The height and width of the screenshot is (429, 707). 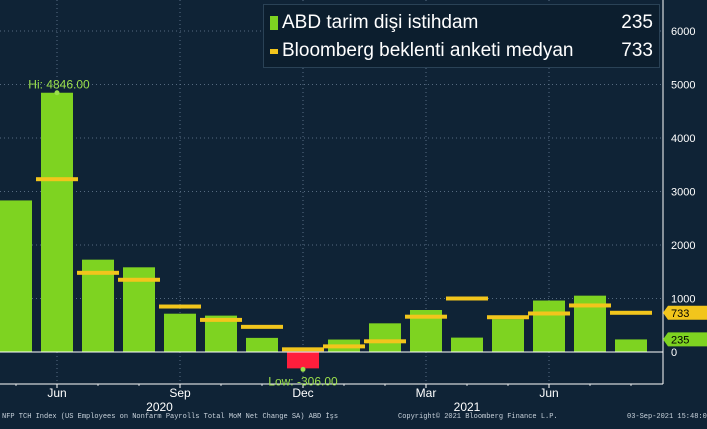 I want to click on bar-feb-2021, so click(x=385, y=337).